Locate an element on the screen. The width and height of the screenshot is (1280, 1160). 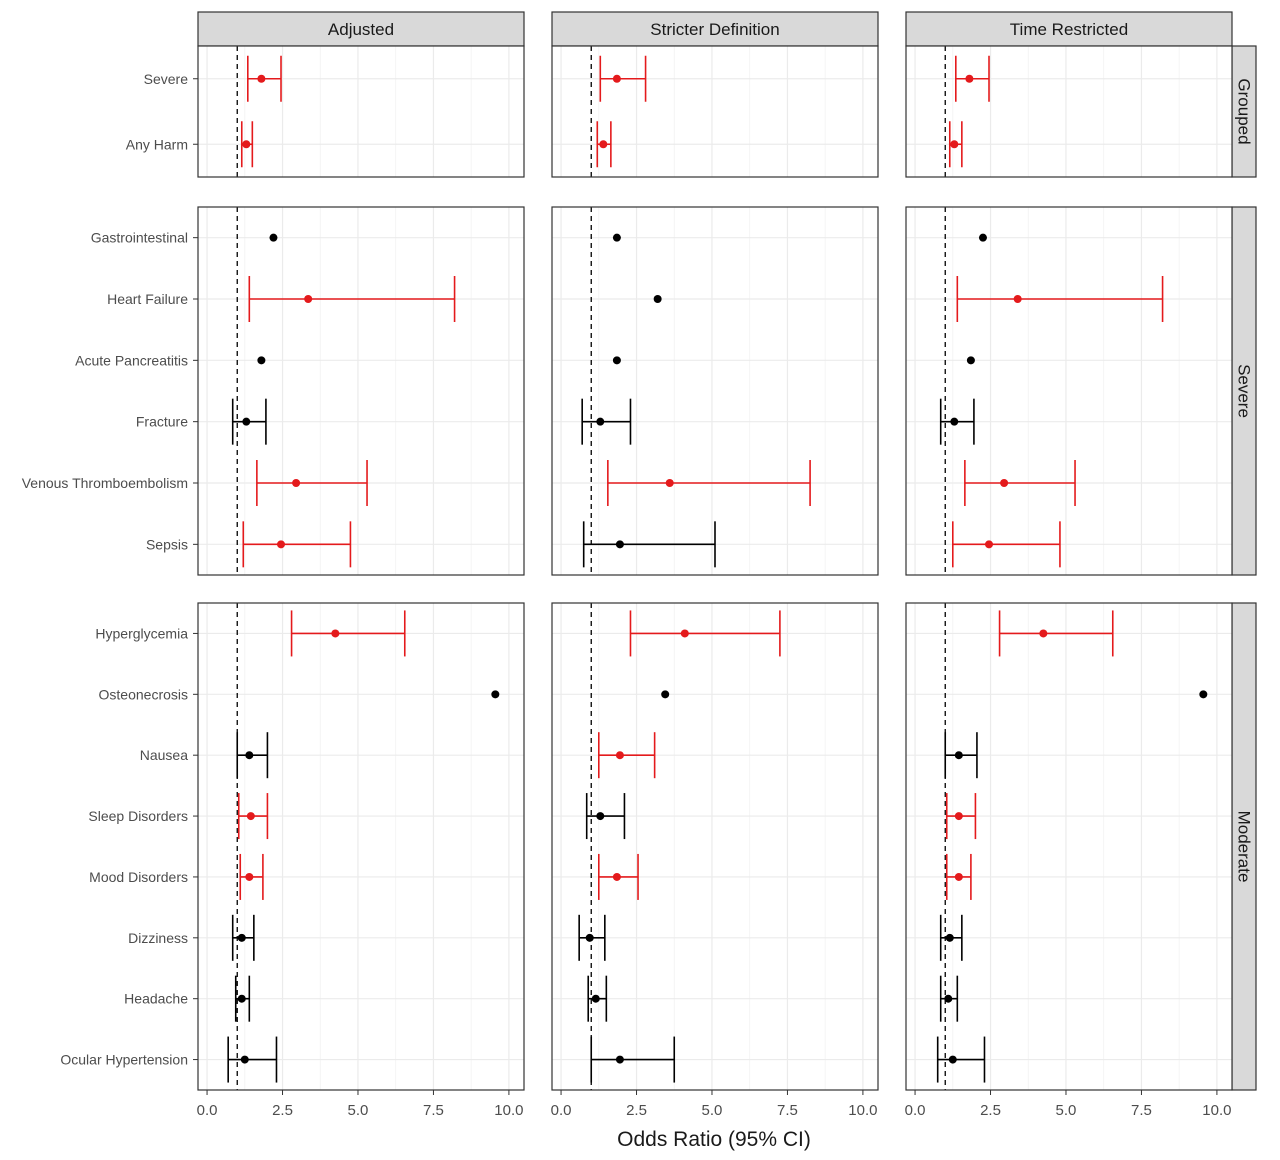
outcome-label-sepsis: Sepsis is located at coordinates (167, 544).